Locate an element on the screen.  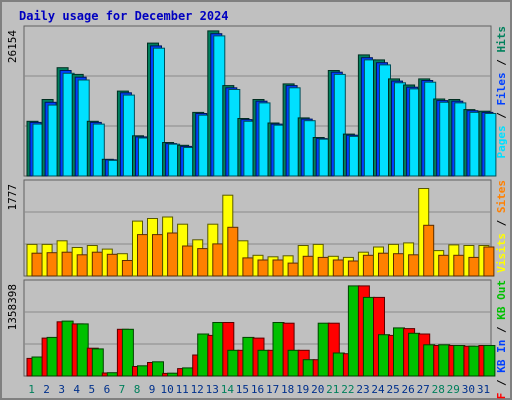
legend-entry: KB Out is located at coordinates (501, 300).